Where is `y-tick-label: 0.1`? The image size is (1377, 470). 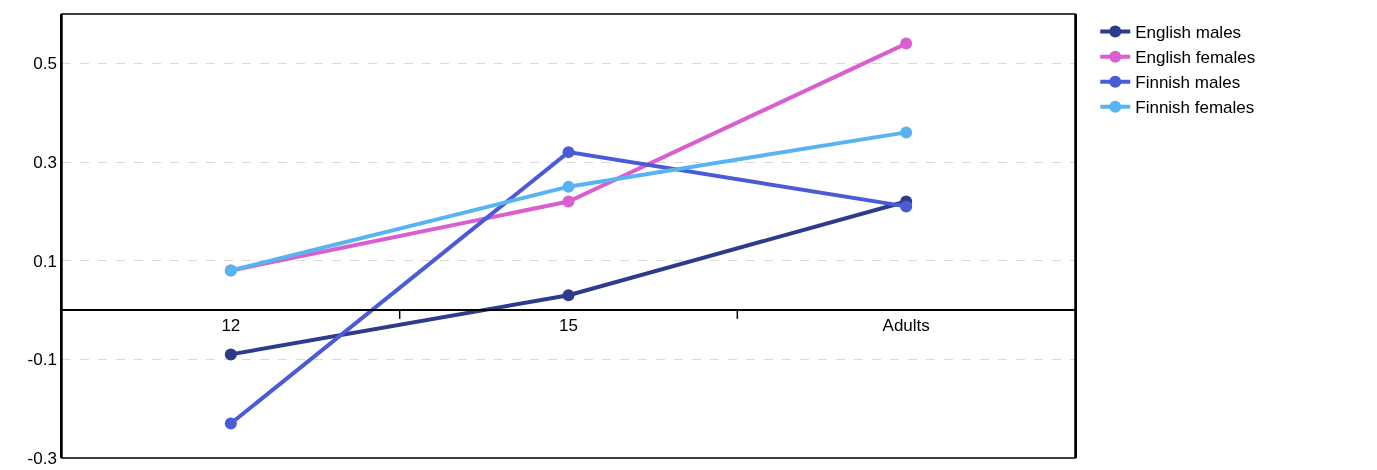
y-tick-label: 0.1 is located at coordinates (45, 261).